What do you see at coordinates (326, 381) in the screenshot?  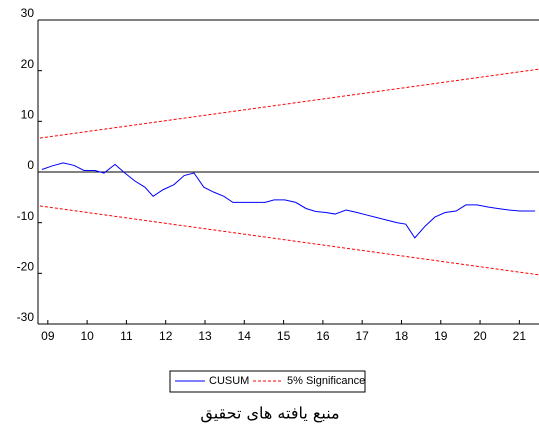 I see `legend-label: 5% Significance` at bounding box center [326, 381].